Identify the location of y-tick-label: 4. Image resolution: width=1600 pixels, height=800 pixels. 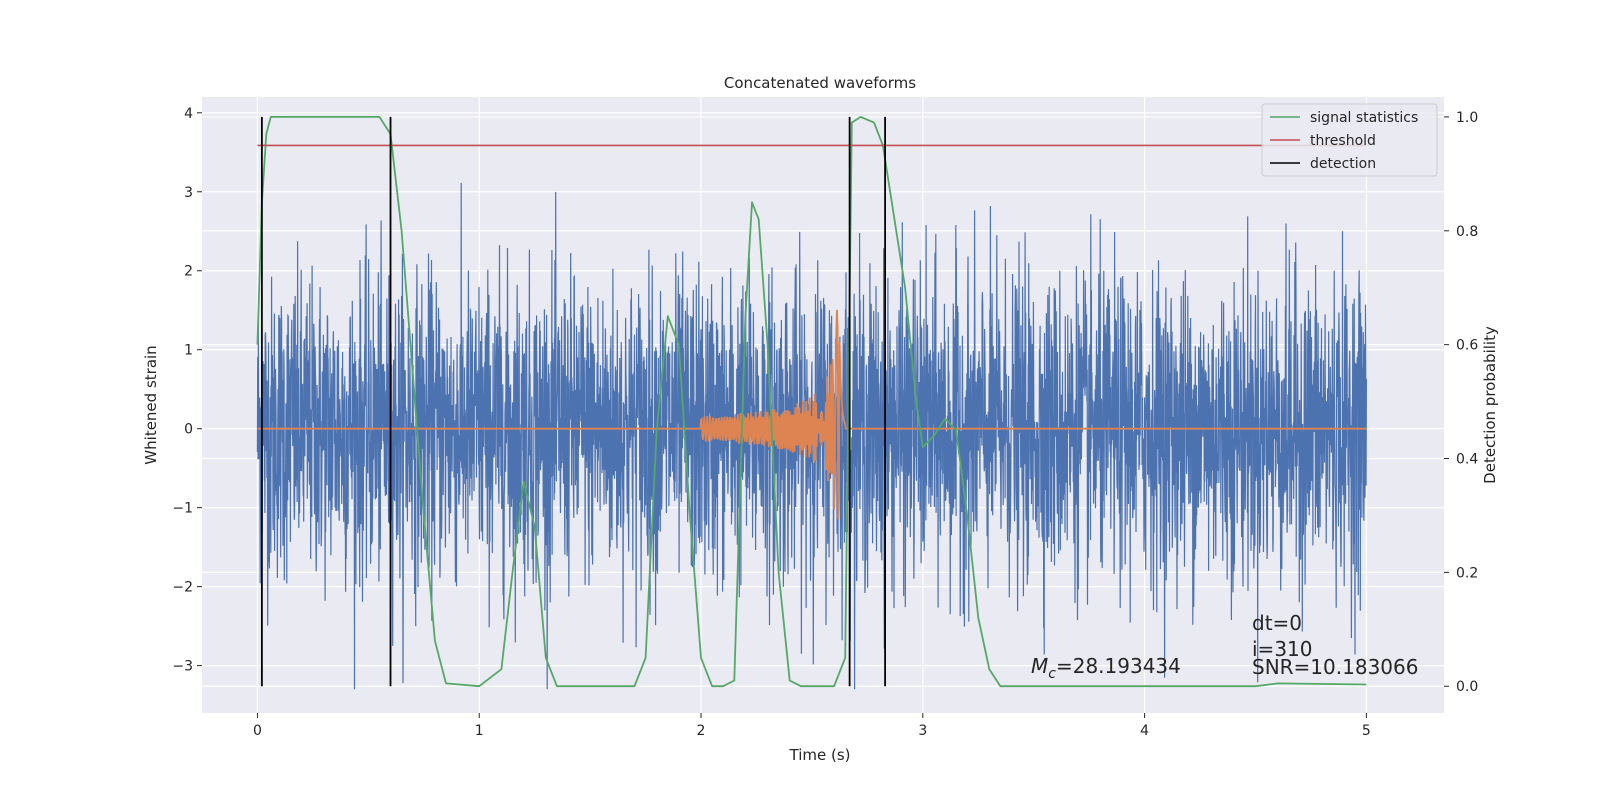
(188, 114).